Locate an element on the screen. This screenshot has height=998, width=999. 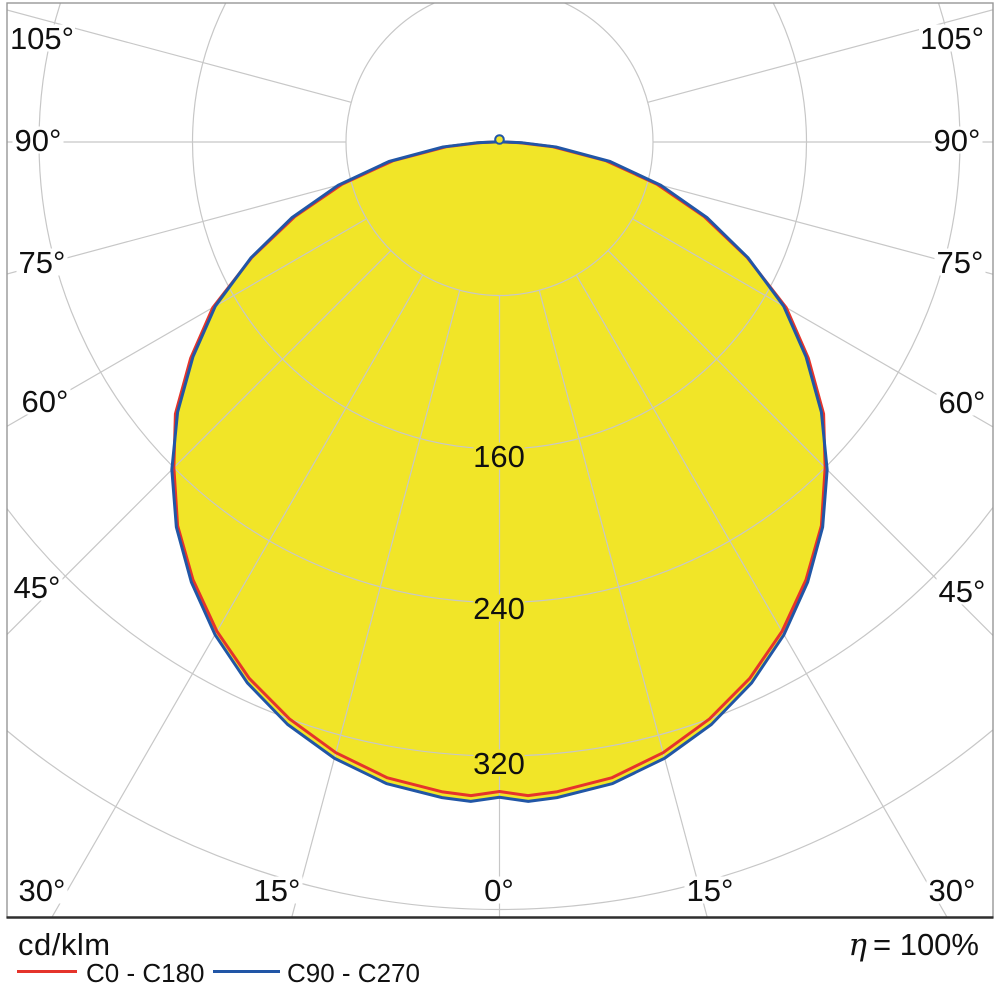
center-marker is located at coordinates (499, 139).